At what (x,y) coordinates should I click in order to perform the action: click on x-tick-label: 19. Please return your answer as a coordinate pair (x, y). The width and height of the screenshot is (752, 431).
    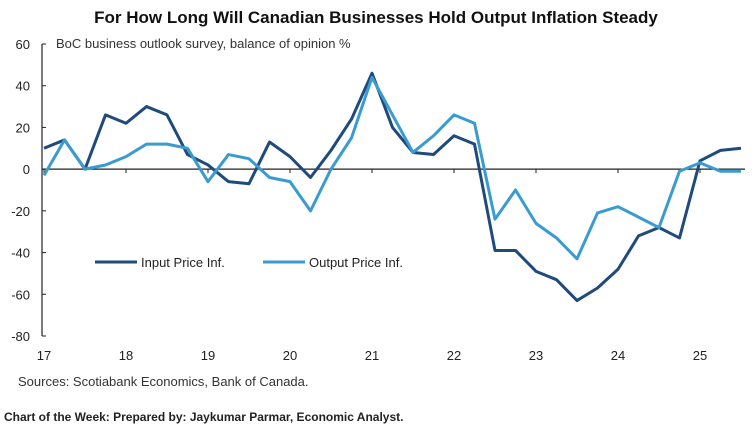
    Looking at the image, I should click on (208, 355).